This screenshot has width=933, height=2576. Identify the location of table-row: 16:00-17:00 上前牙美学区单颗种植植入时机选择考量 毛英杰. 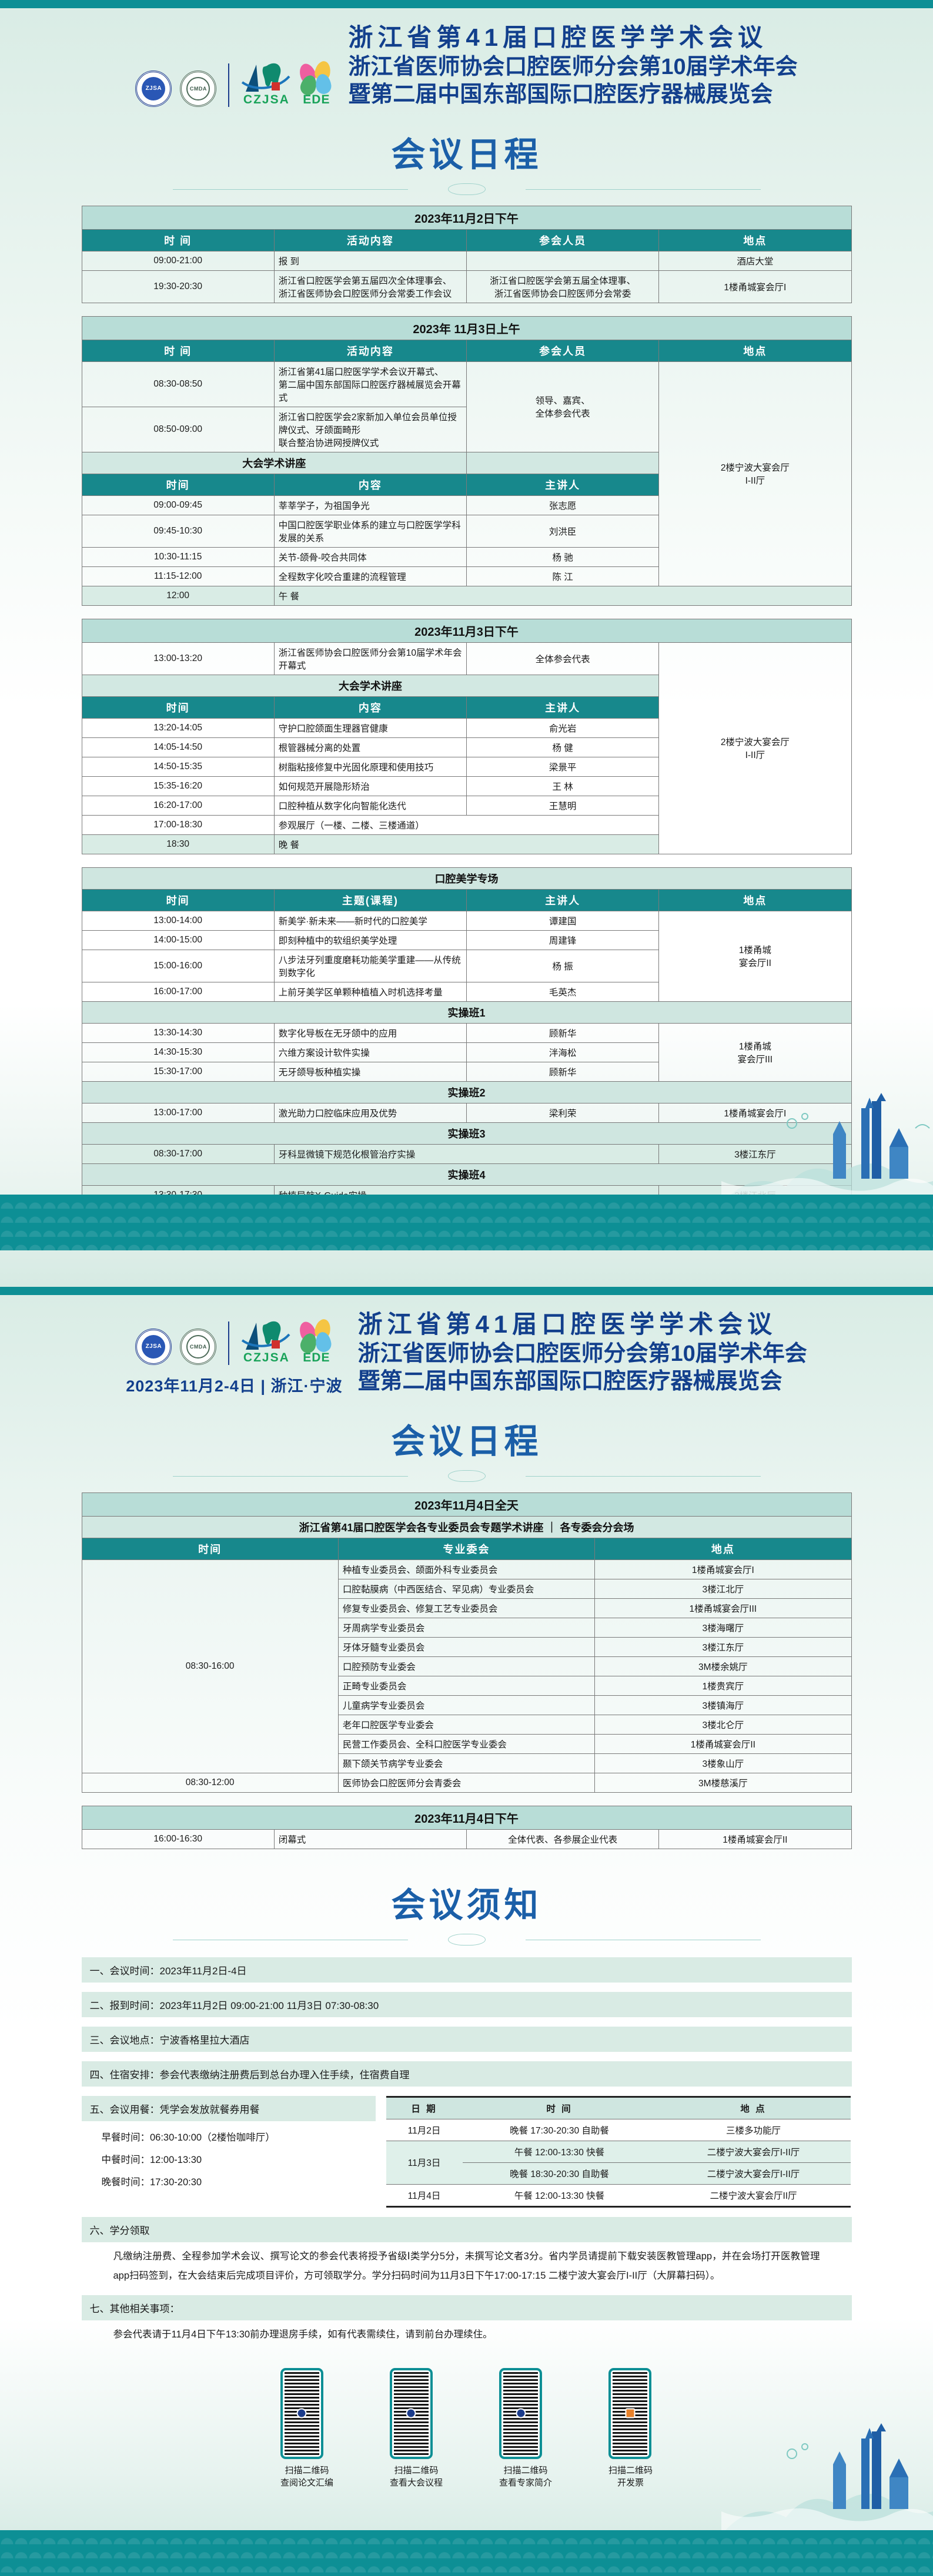
(466, 992).